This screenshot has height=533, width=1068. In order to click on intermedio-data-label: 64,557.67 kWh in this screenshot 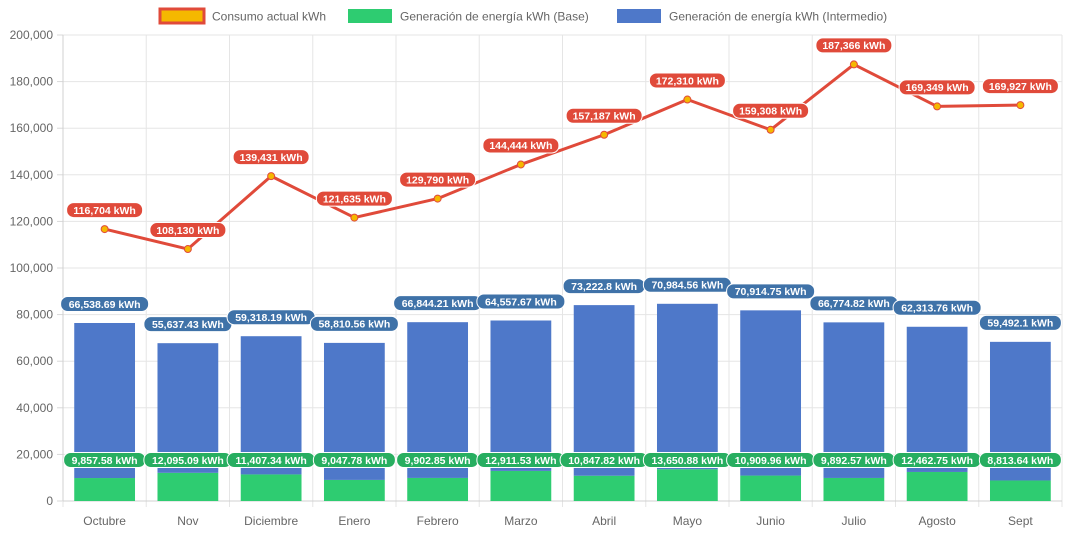, I will do `click(521, 302)`.